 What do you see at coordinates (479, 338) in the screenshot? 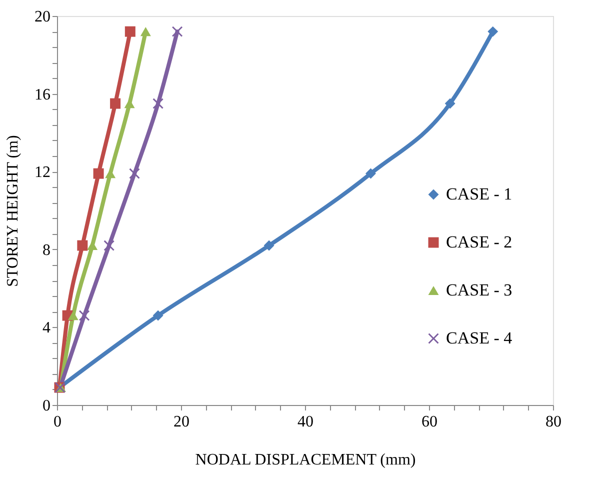
I see `legend-label: CASE - 4` at bounding box center [479, 338].